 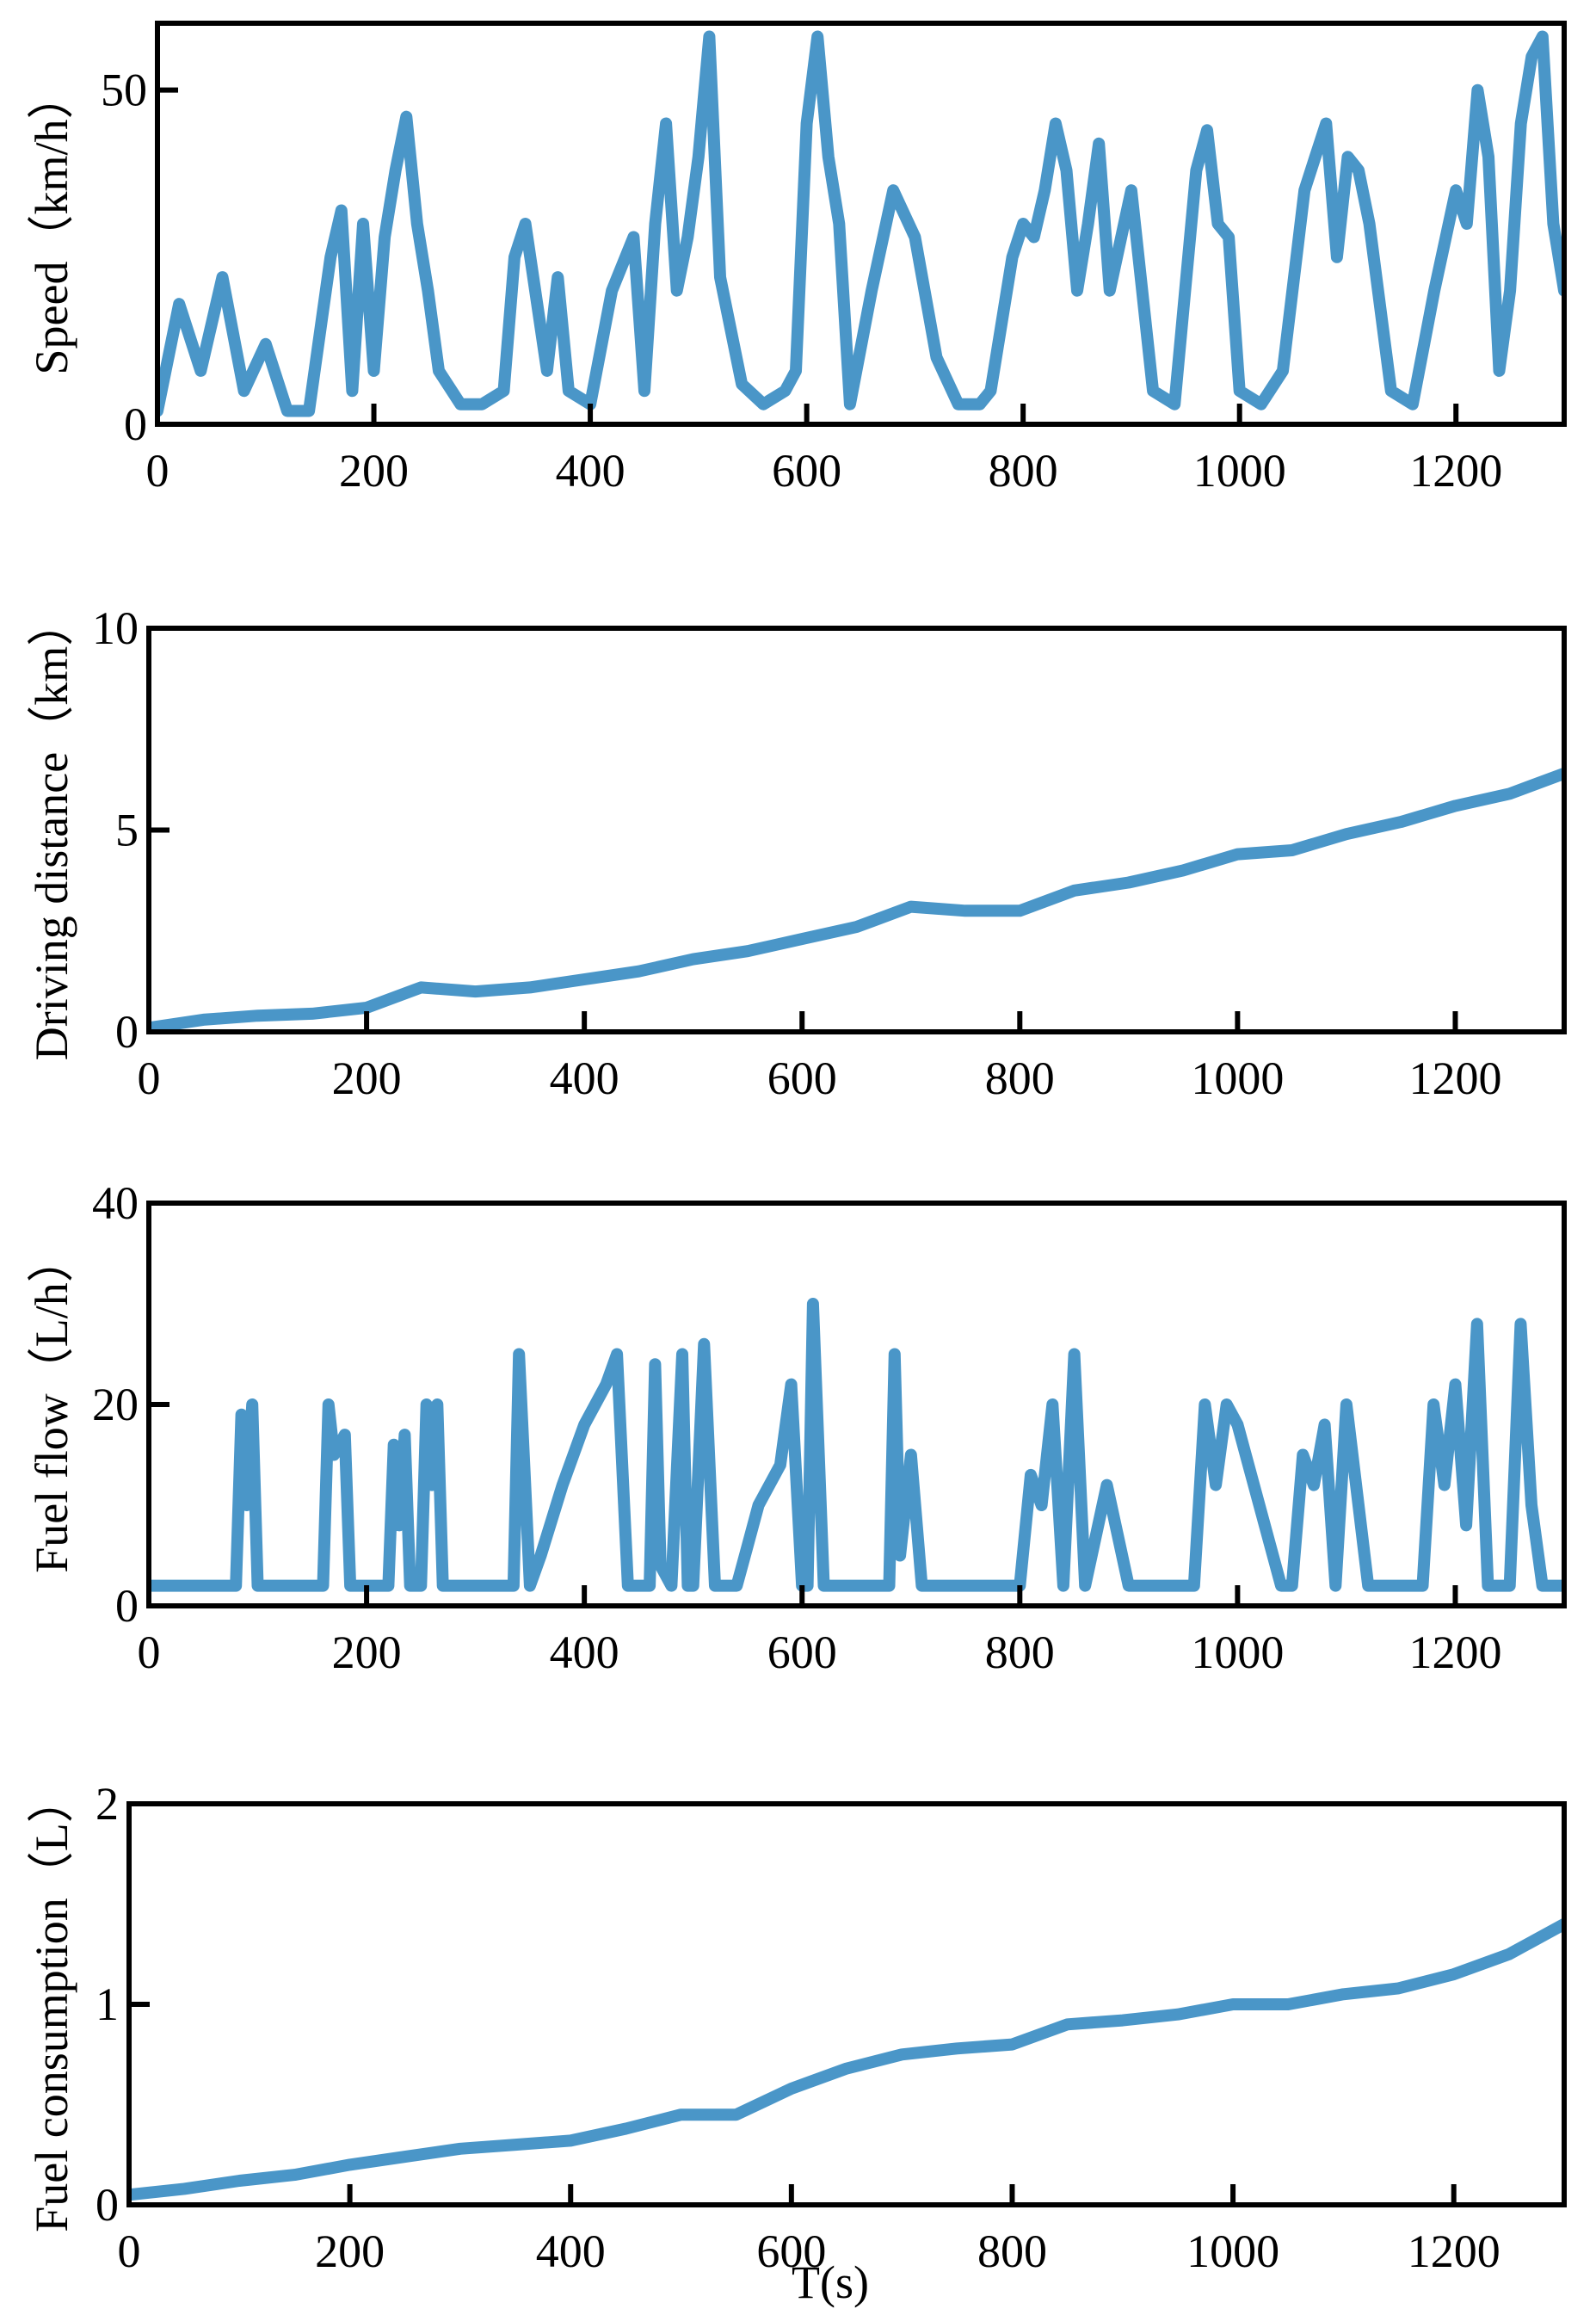 What do you see at coordinates (806, 471) in the screenshot?
I see `speed-x-tick-label: 600` at bounding box center [806, 471].